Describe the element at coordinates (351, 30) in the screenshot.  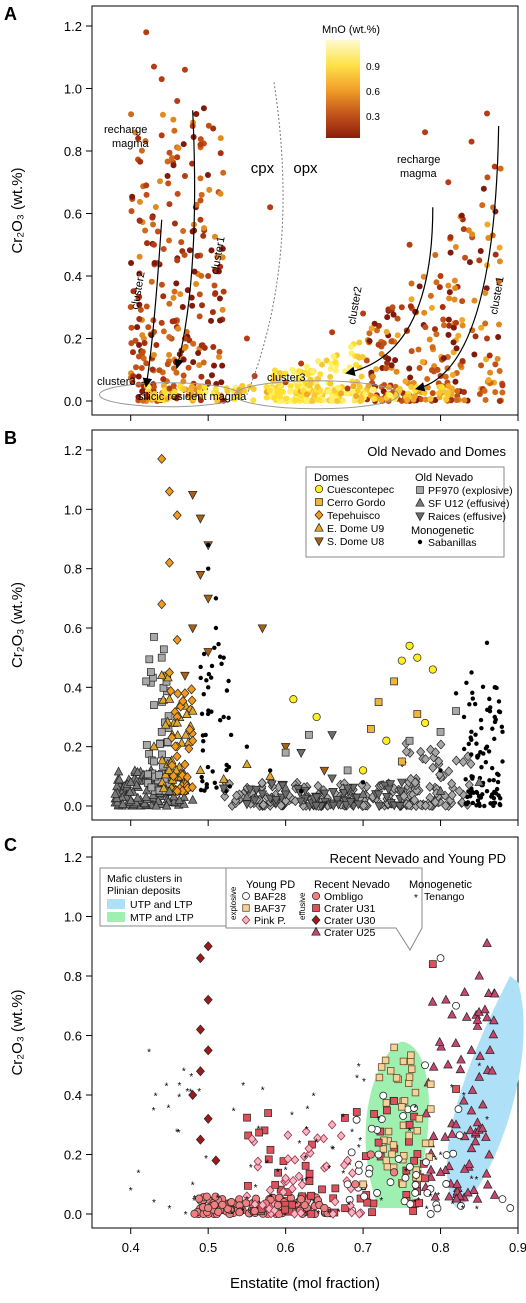
I see `colorbar-title: MnO (wt.%)` at that location.